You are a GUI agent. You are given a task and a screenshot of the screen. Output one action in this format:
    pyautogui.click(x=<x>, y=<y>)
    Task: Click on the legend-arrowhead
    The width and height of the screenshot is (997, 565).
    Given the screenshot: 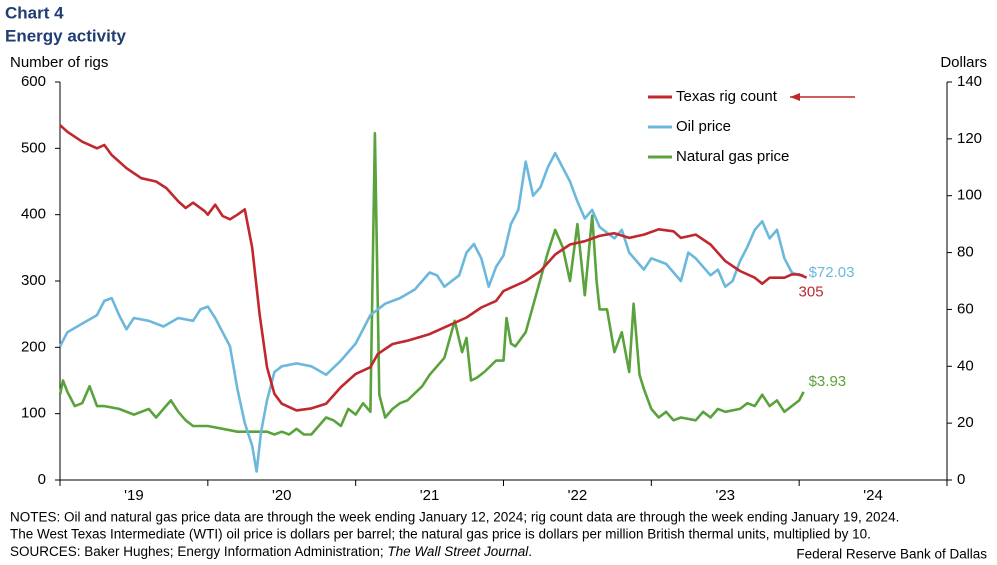 What is the action you would take?
    pyautogui.click(x=795, y=97)
    